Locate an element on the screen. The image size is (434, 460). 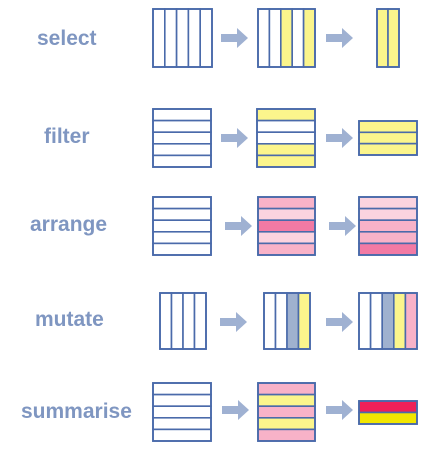
verb-label-select: select is located at coordinates (67, 38).